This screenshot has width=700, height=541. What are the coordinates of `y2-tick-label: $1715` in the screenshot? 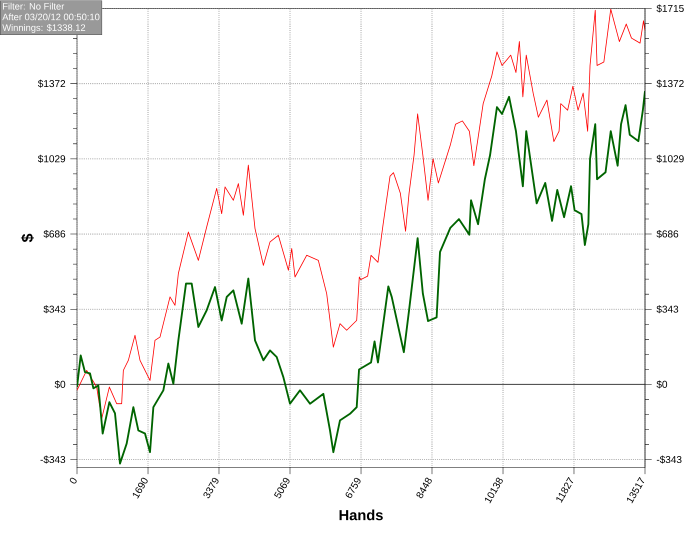 It's located at (670, 8).